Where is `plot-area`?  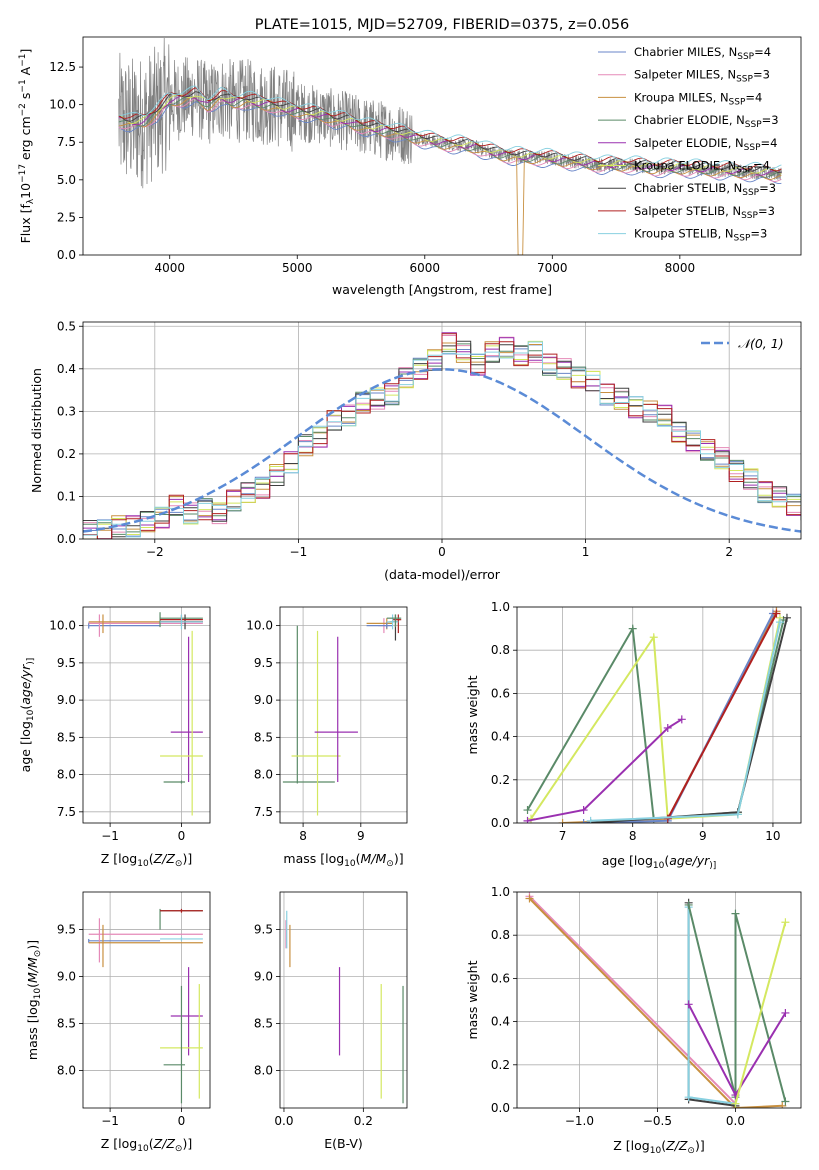 plot-area is located at coordinates (344, 1007).